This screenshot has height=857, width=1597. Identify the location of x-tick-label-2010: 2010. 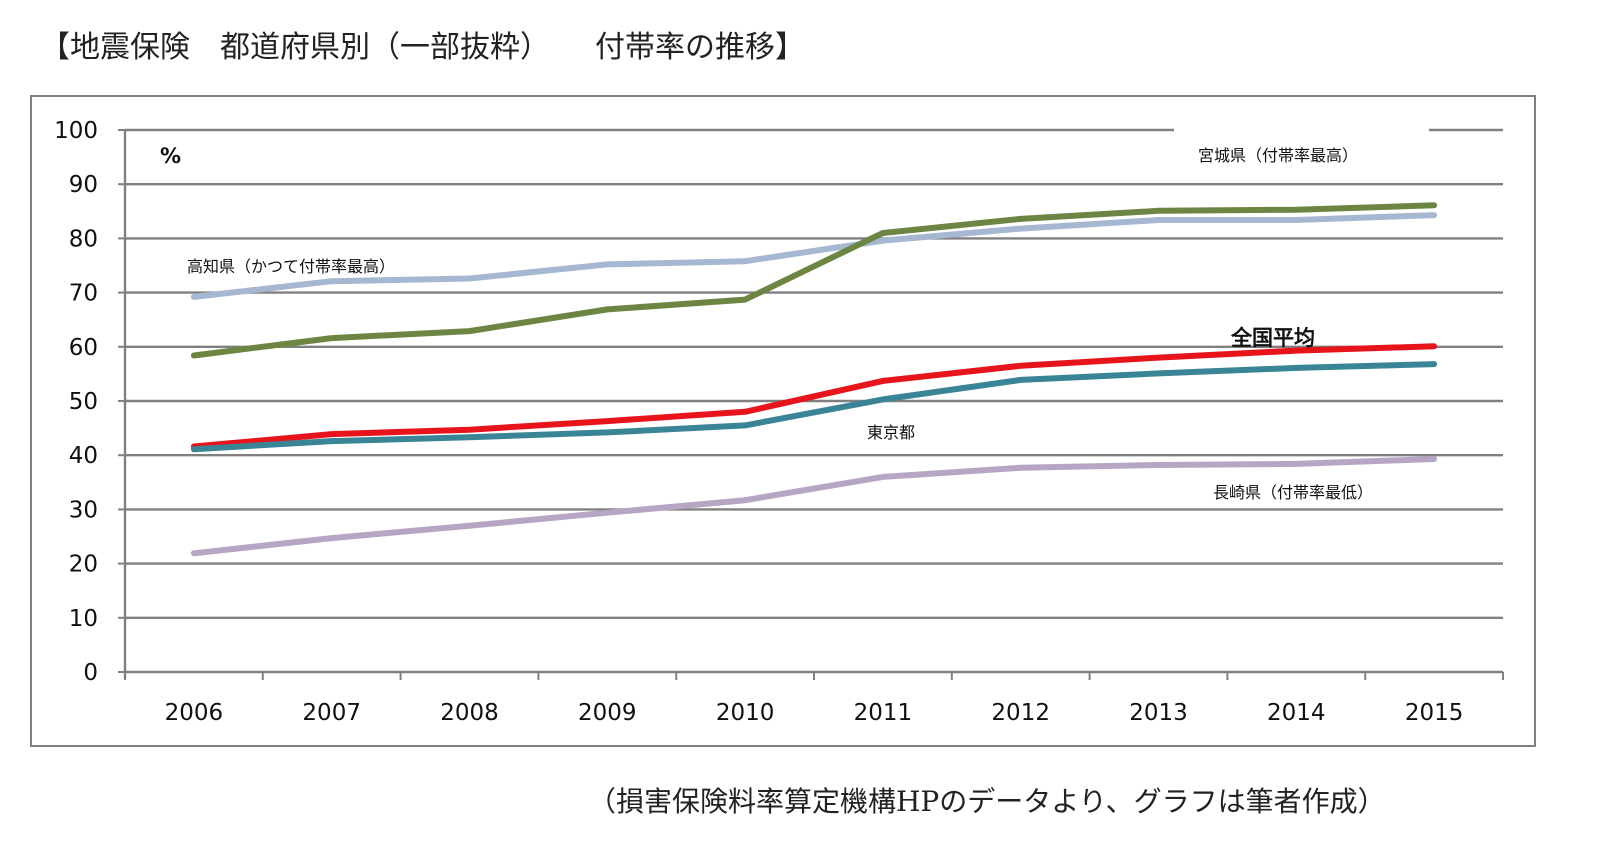
(745, 713).